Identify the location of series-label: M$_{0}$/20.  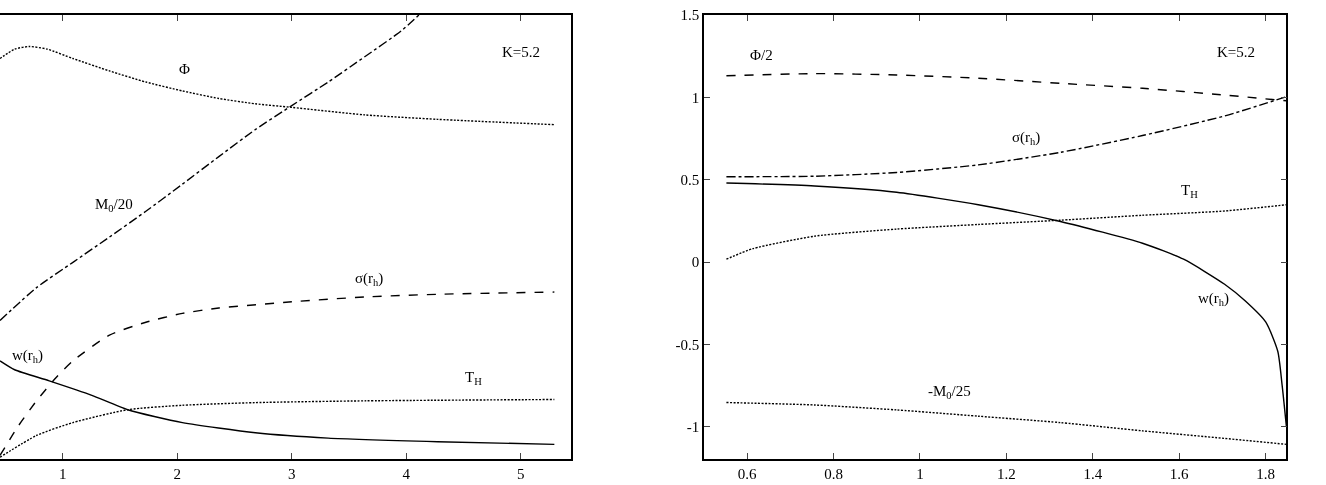
(114, 205).